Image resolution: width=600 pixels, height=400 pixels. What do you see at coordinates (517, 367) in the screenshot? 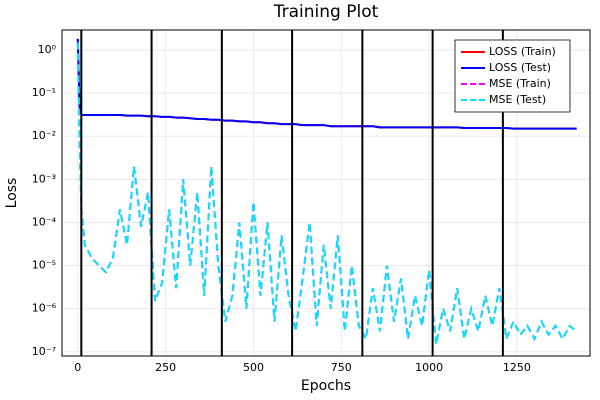
I see `x-tick-label: 1250` at bounding box center [517, 367].